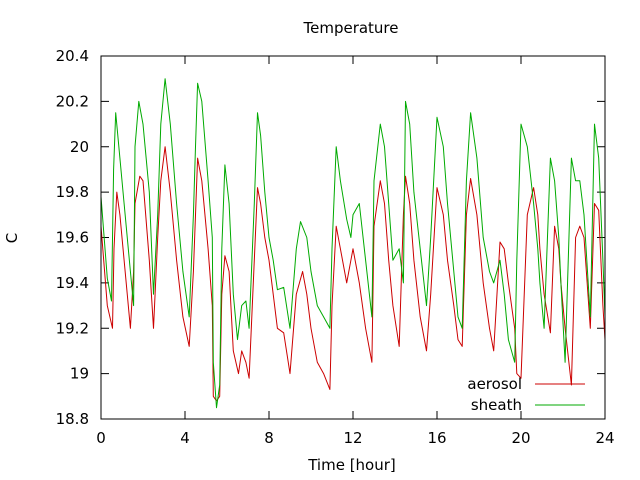  Describe the element at coordinates (72, 192) in the screenshot. I see `y-tick-label: 19.8` at that location.